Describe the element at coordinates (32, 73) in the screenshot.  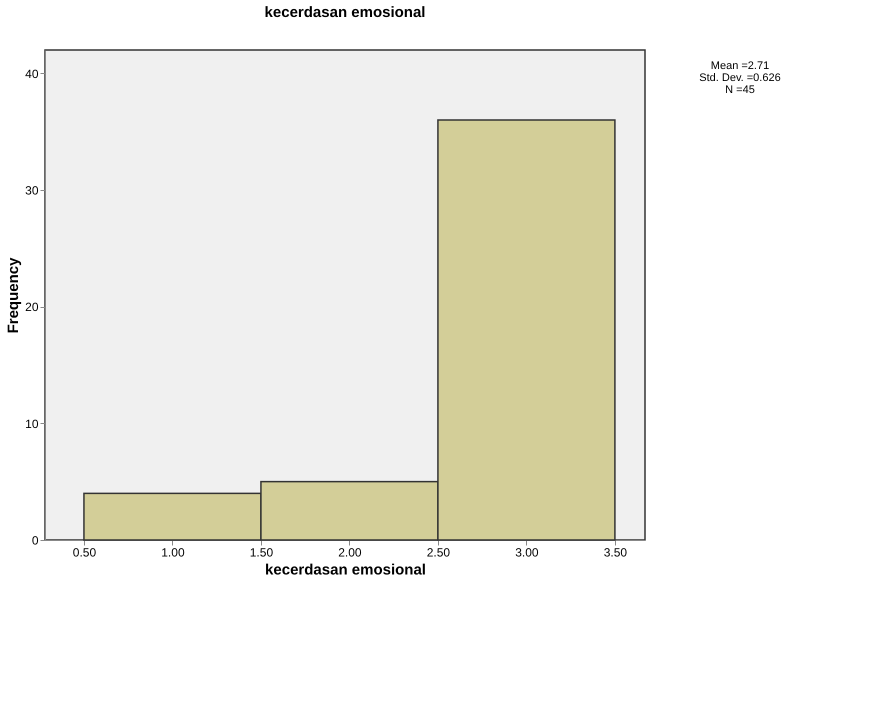
I see `y-tick-label: 40` at that location.